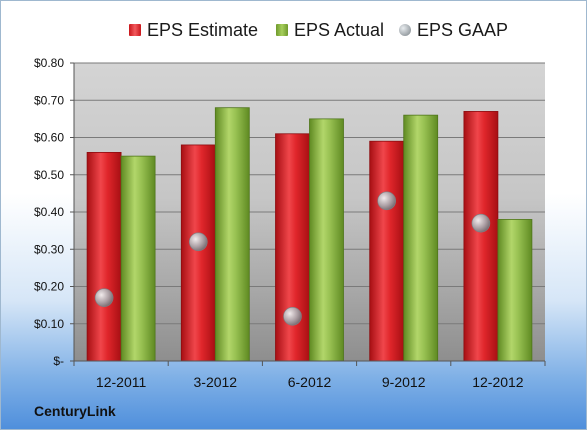 This screenshot has height=430, width=587. What do you see at coordinates (282, 30) in the screenshot?
I see `legend-swatch-eps-actual` at bounding box center [282, 30].